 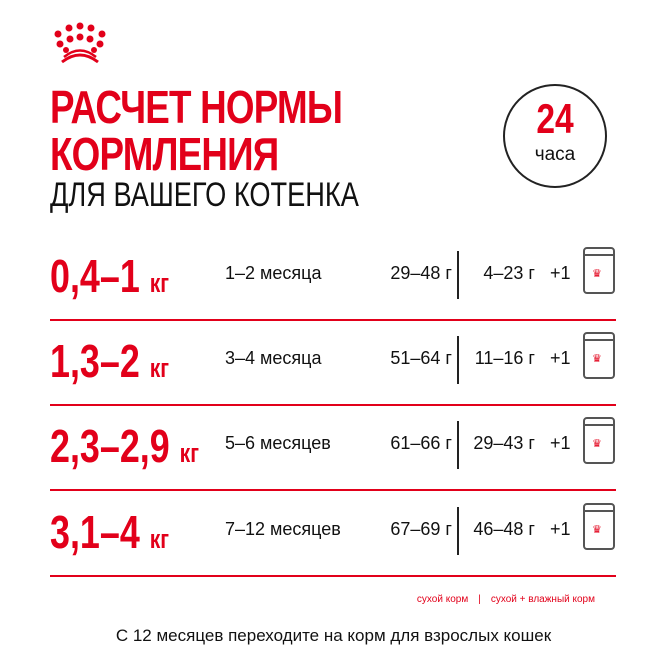 I want to click on legend-dry: сухой корм, so click(x=442, y=599).